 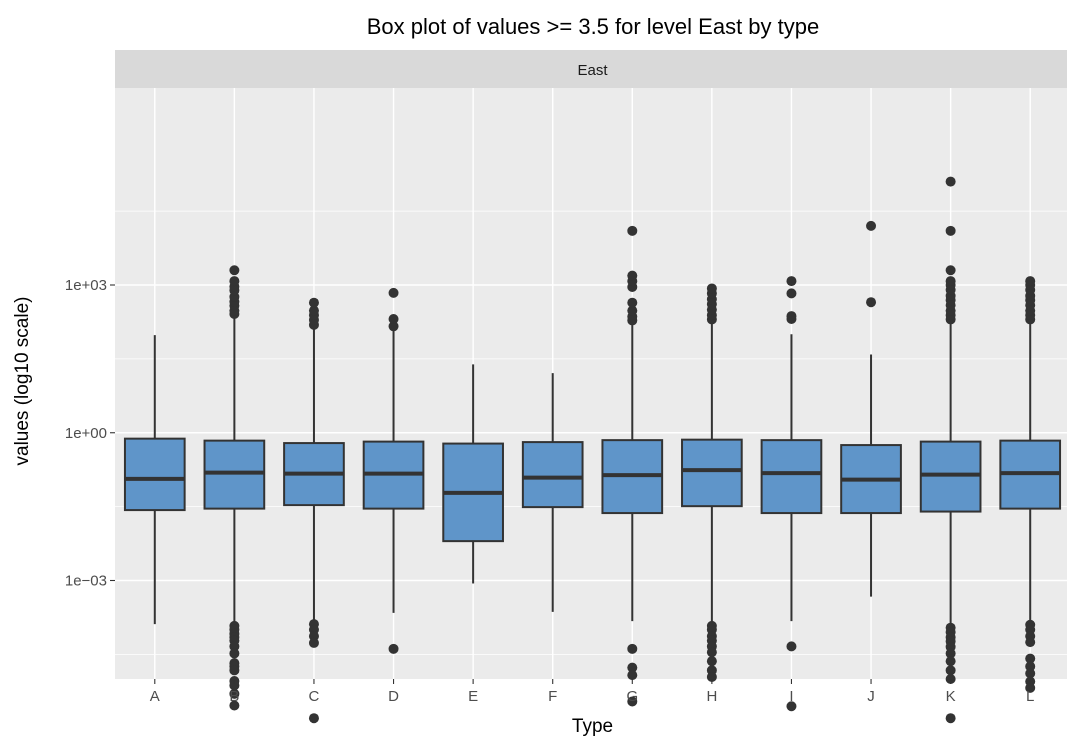 I want to click on x-tick-label: B, so click(x=234, y=696).